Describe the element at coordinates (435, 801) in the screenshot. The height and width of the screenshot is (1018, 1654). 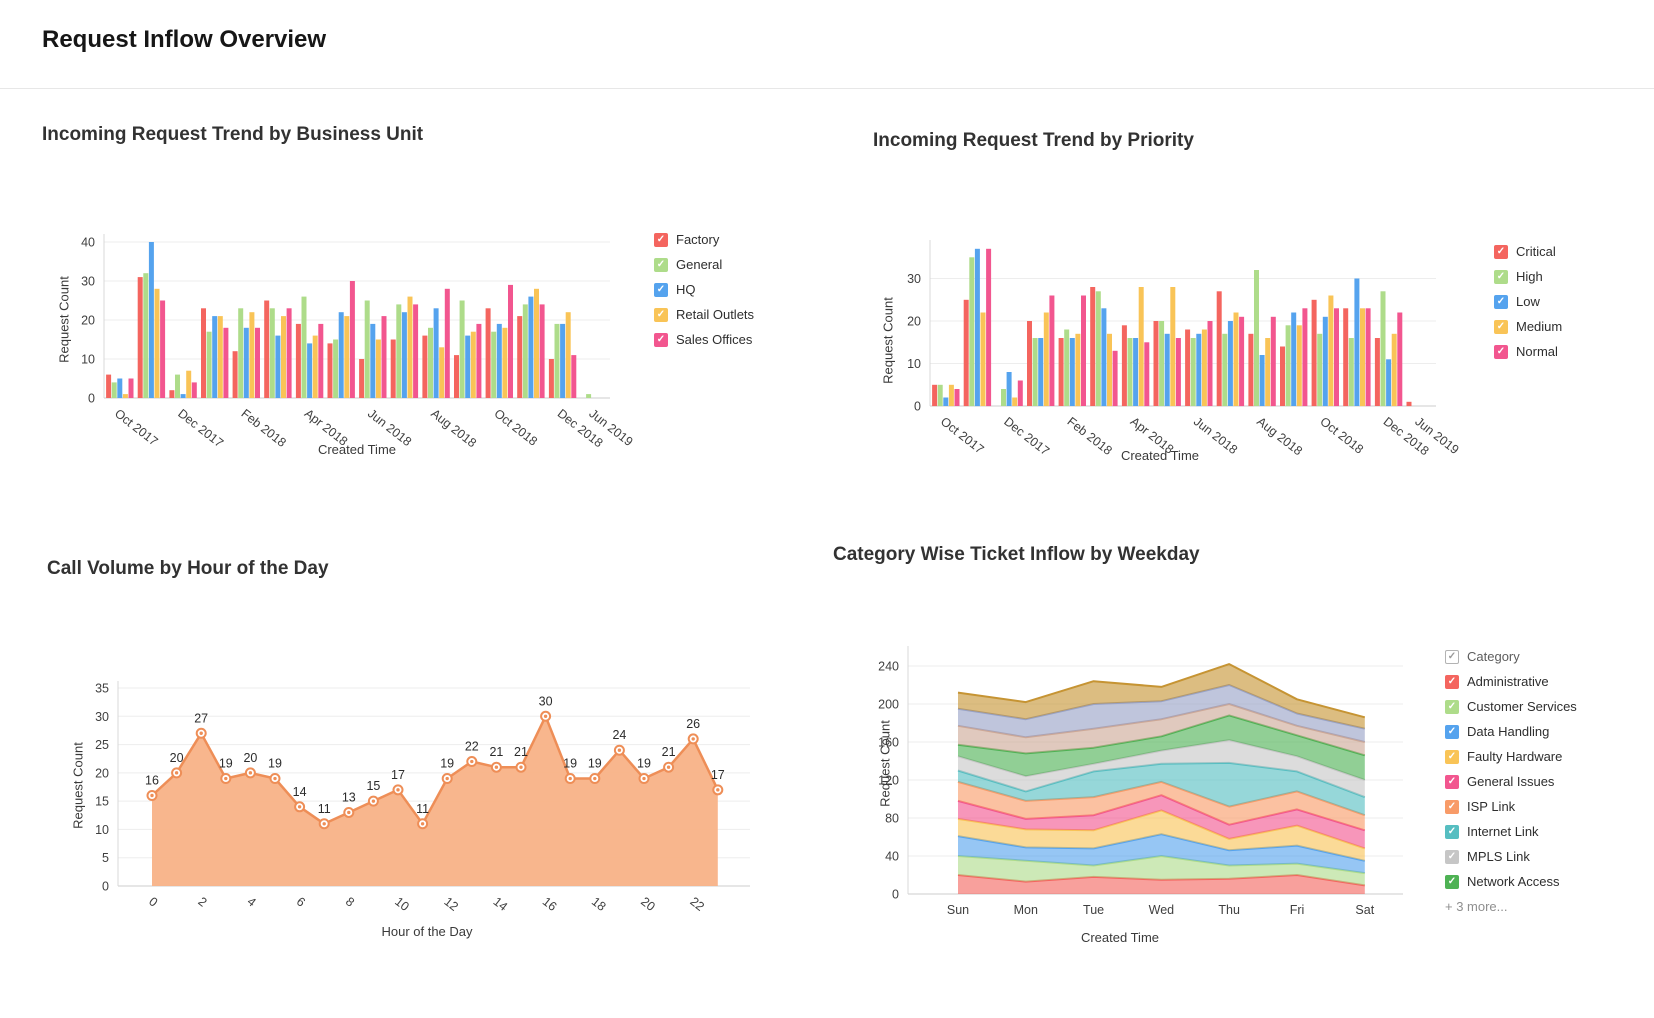
I see `area-fill` at that location.